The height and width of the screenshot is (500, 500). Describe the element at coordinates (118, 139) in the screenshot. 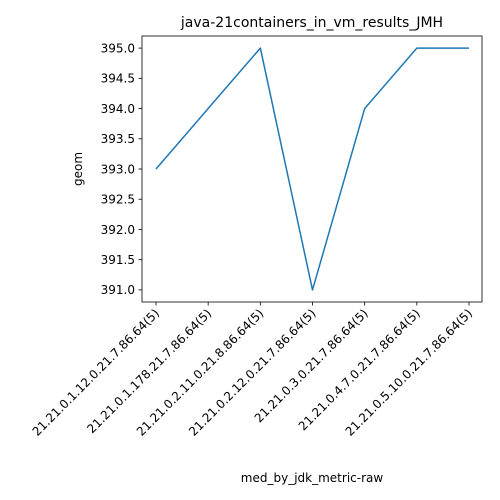

I see `y-tick-label: 393.5` at that location.